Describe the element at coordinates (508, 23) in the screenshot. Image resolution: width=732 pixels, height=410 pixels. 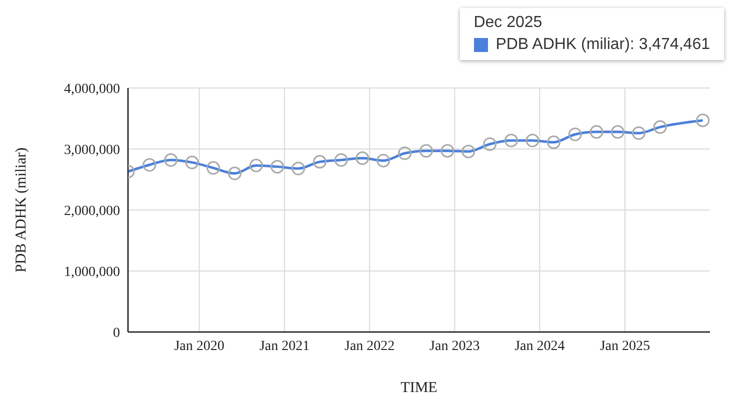
I see `text: Dec 2025` at that location.